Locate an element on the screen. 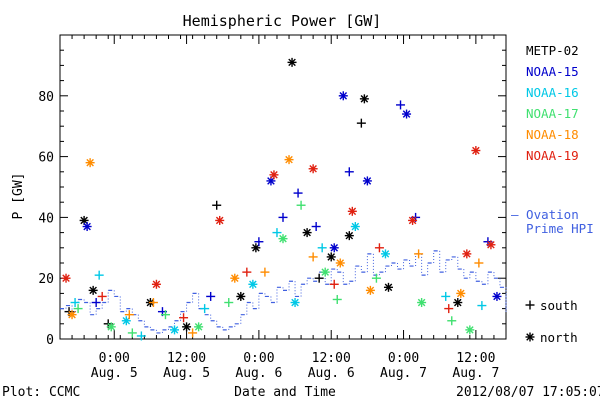 The height and width of the screenshot is (400, 600). south-marker-legend is located at coordinates (530, 305).